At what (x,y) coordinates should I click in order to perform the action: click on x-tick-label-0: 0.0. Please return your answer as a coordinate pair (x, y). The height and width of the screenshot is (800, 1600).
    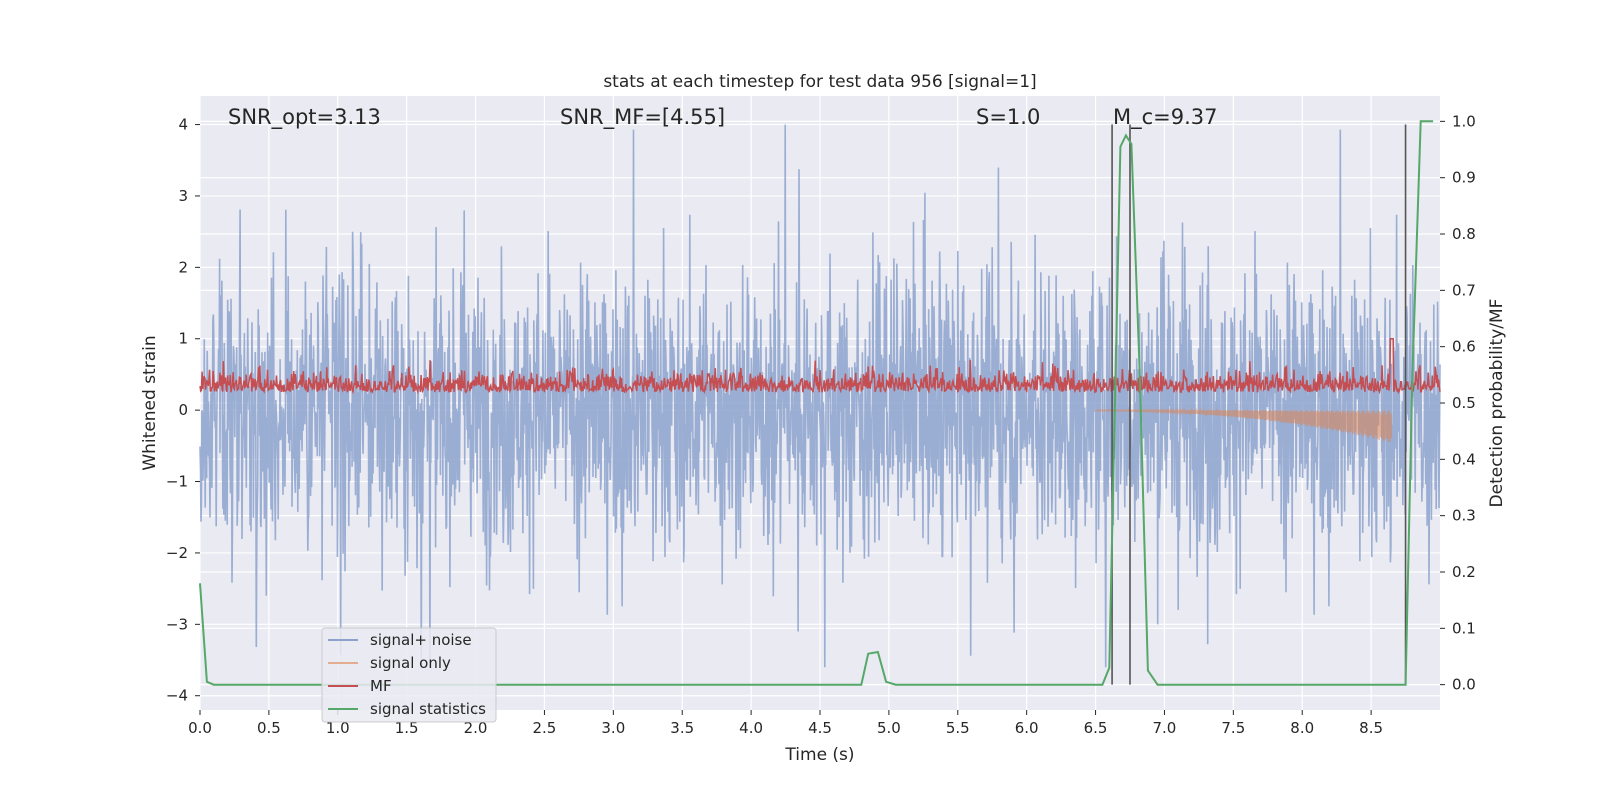
    Looking at the image, I should click on (200, 728).